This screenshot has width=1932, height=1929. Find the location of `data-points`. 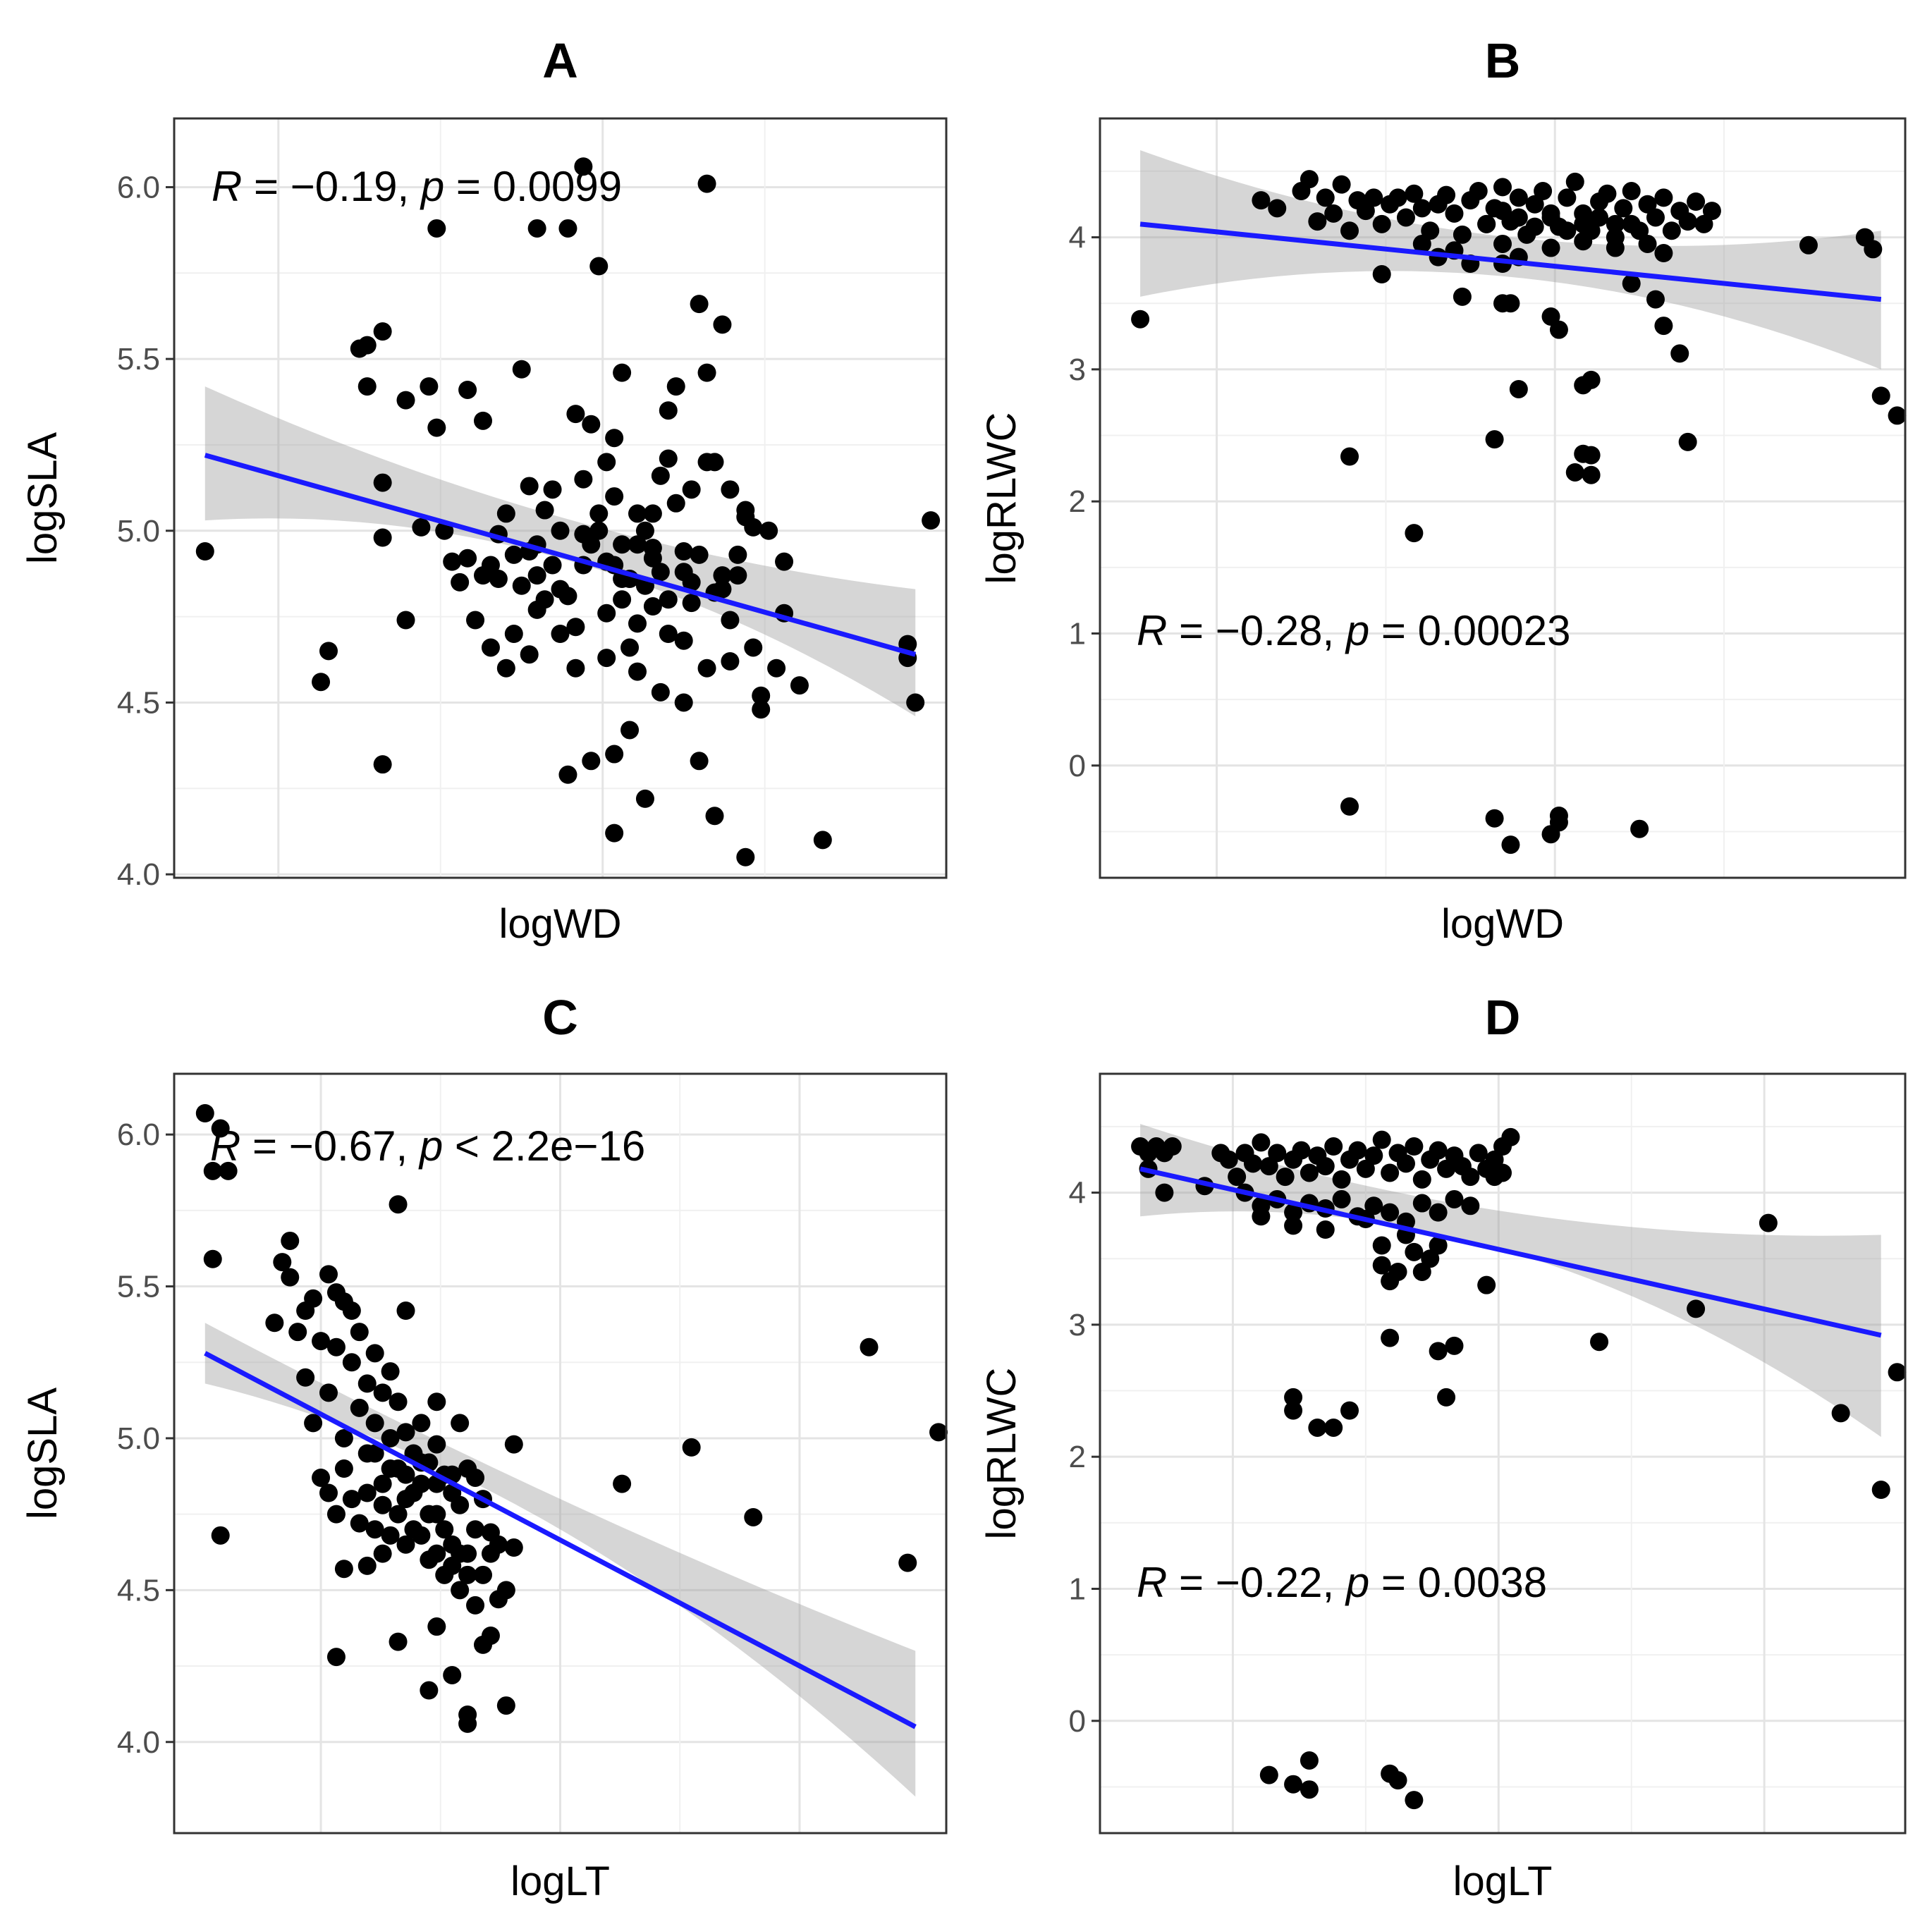

data-points is located at coordinates (1519, 1468).